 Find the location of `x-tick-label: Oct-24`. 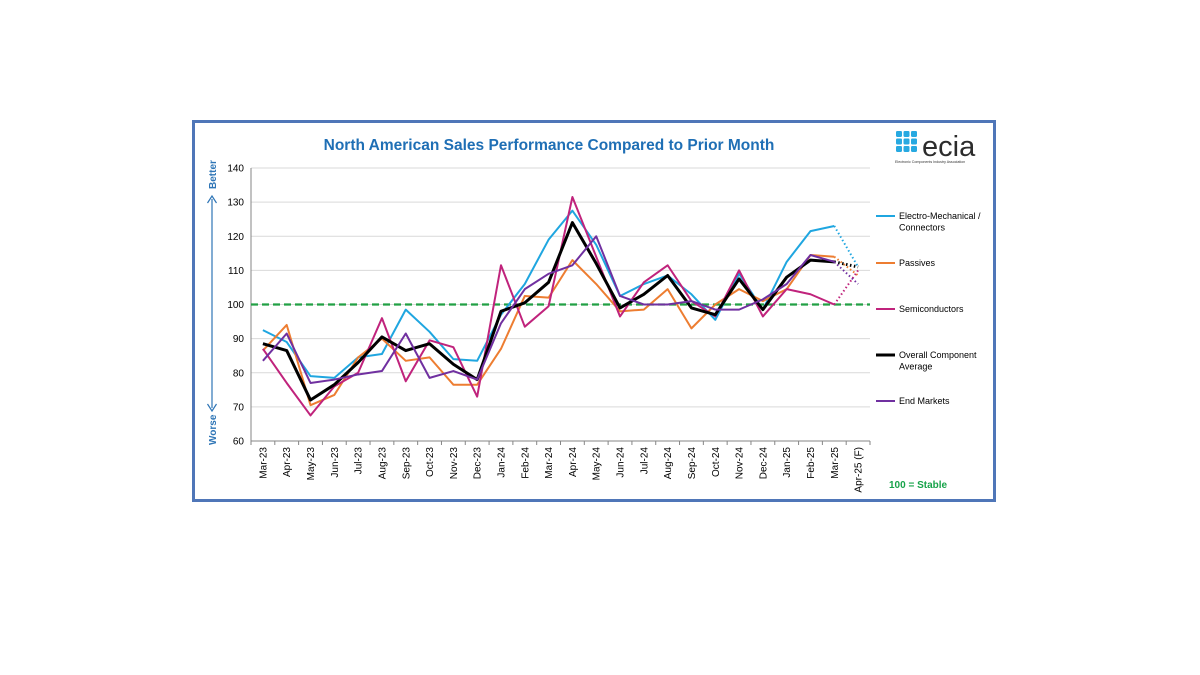

x-tick-label: Oct-24 is located at coordinates (716, 462).